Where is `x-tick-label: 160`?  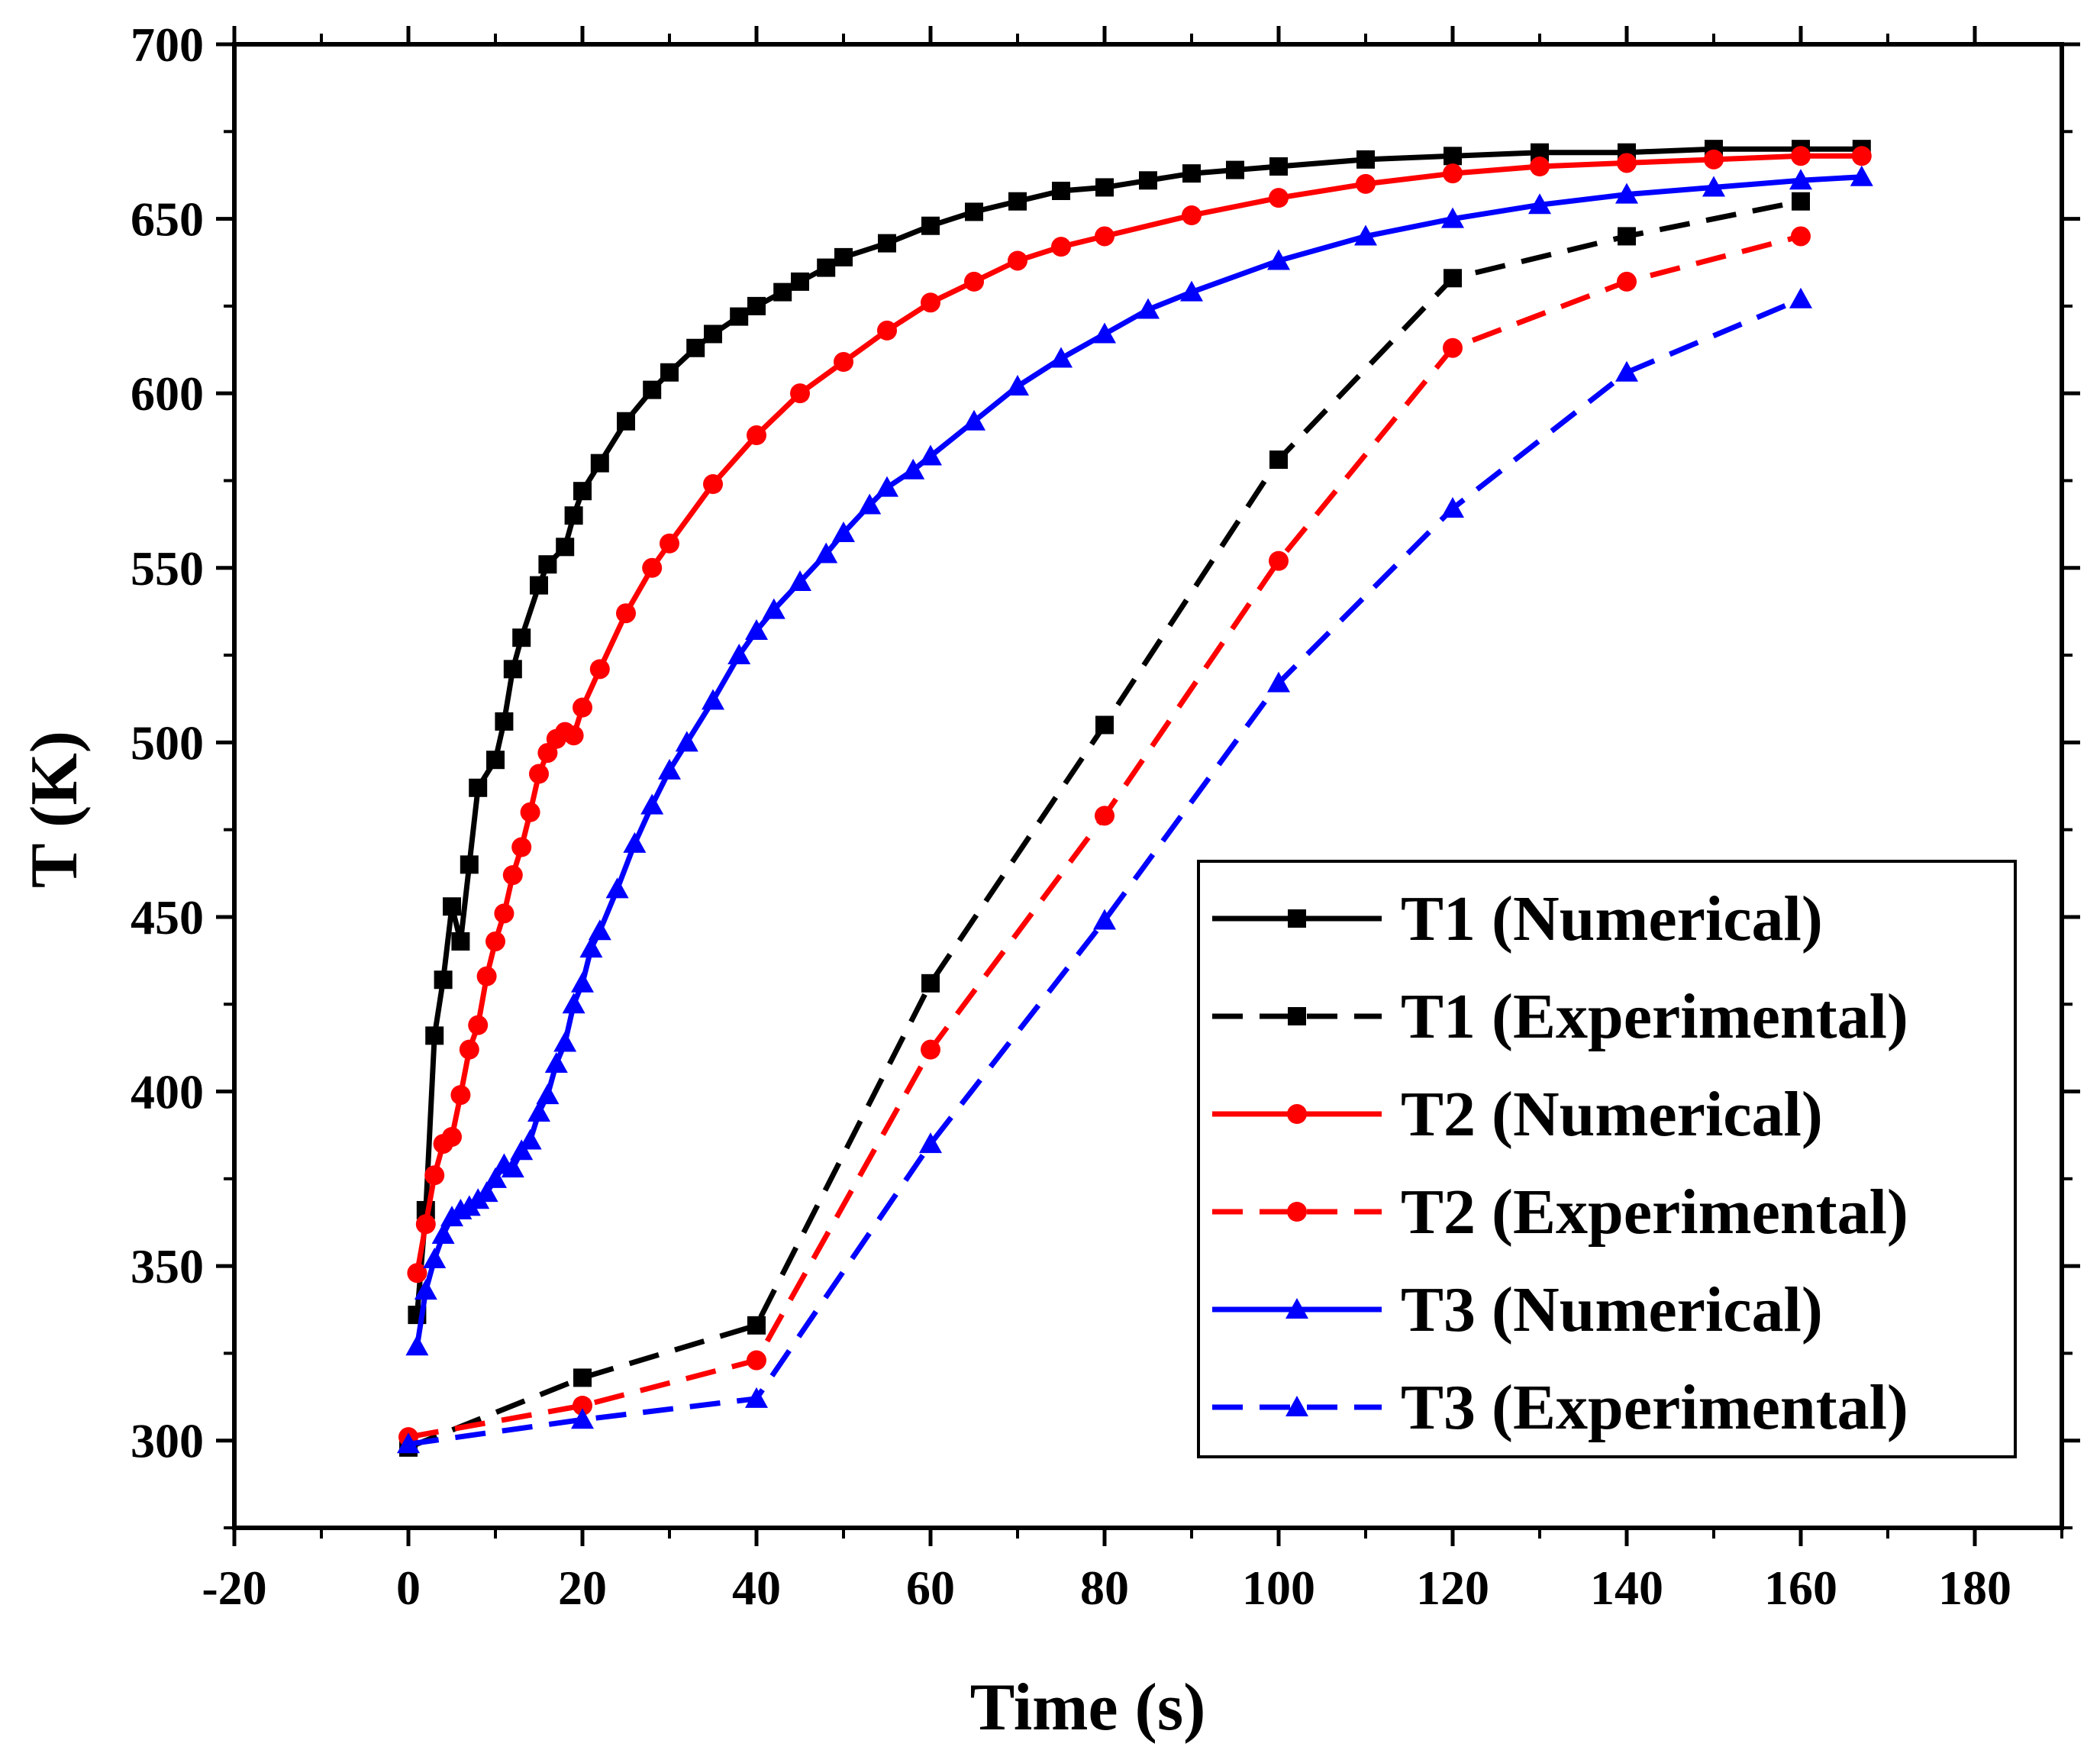
x-tick-label: 160 is located at coordinates (1801, 1588).